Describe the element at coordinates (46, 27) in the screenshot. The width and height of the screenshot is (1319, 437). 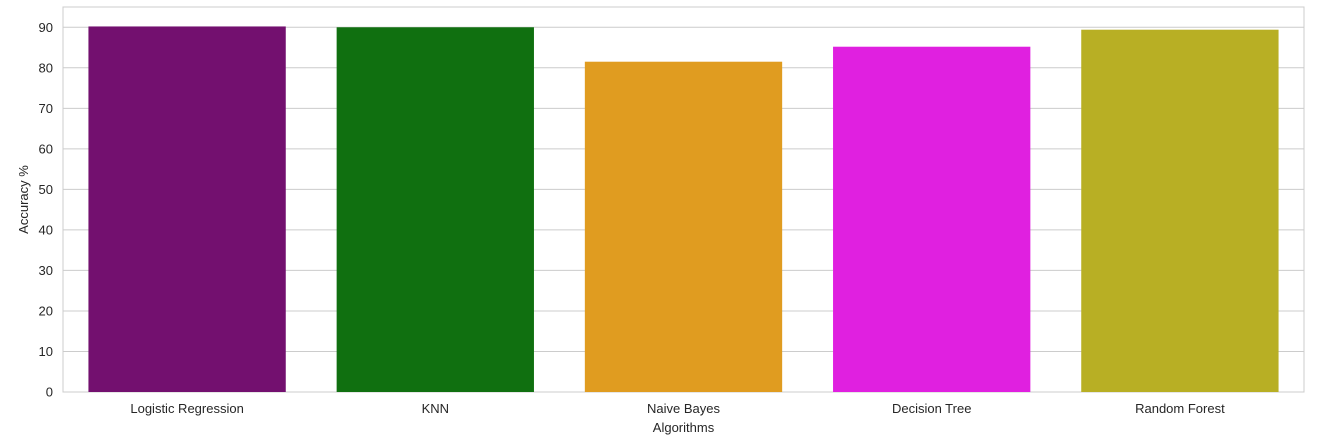
I see `y-tick-label: 90` at that location.